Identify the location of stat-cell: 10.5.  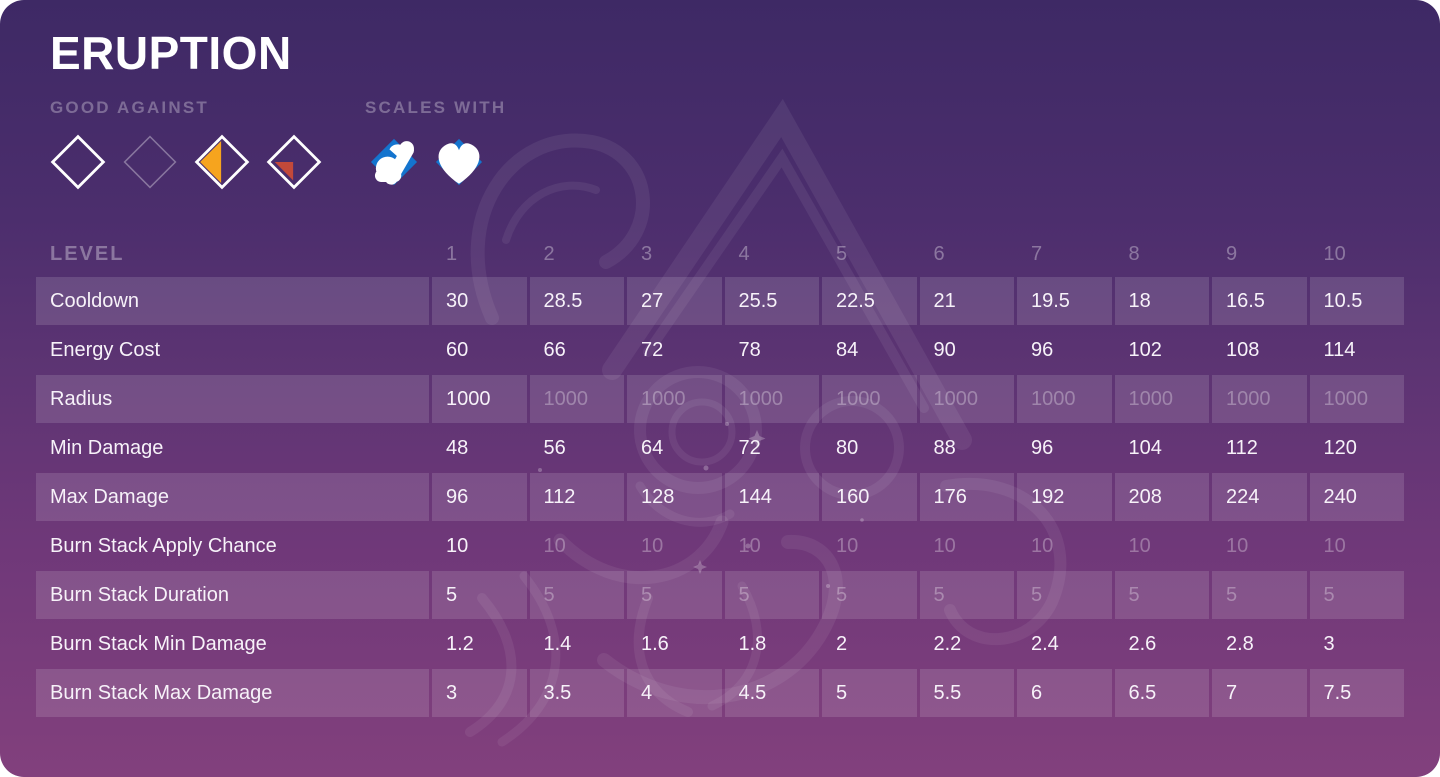
(1356, 301).